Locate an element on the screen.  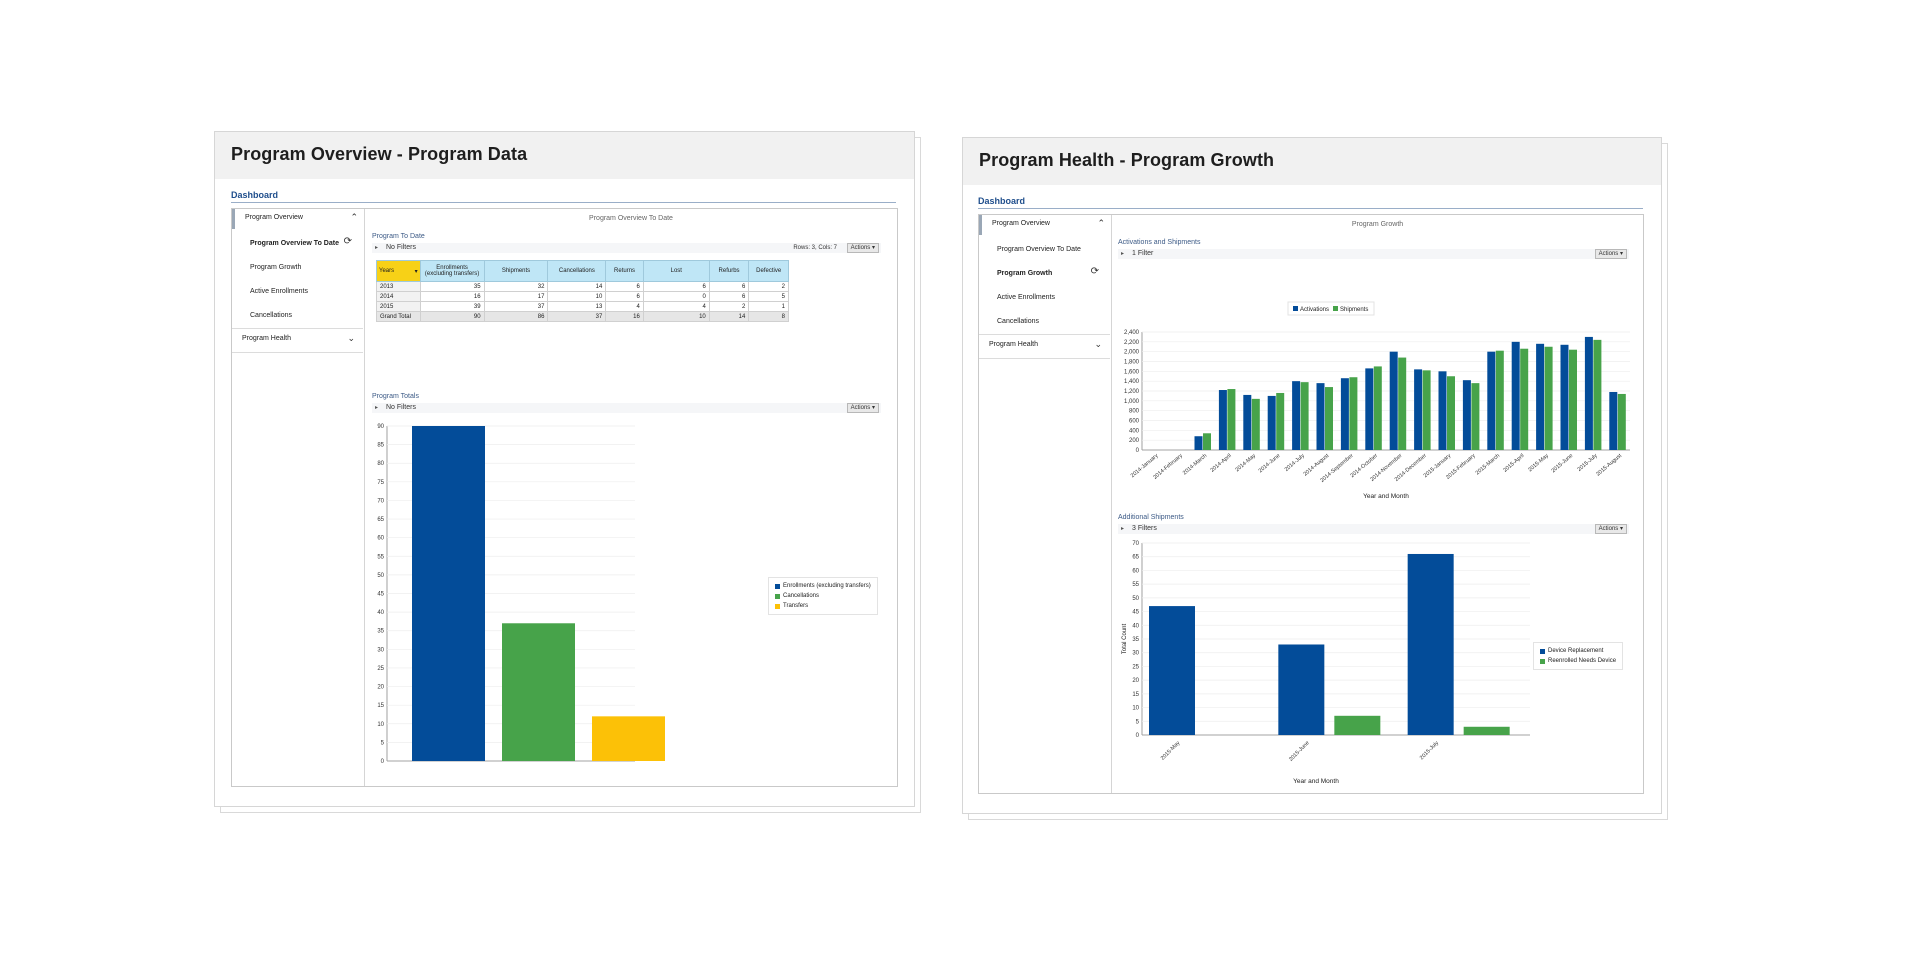
y-tick-label: 15 is located at coordinates (380, 706).